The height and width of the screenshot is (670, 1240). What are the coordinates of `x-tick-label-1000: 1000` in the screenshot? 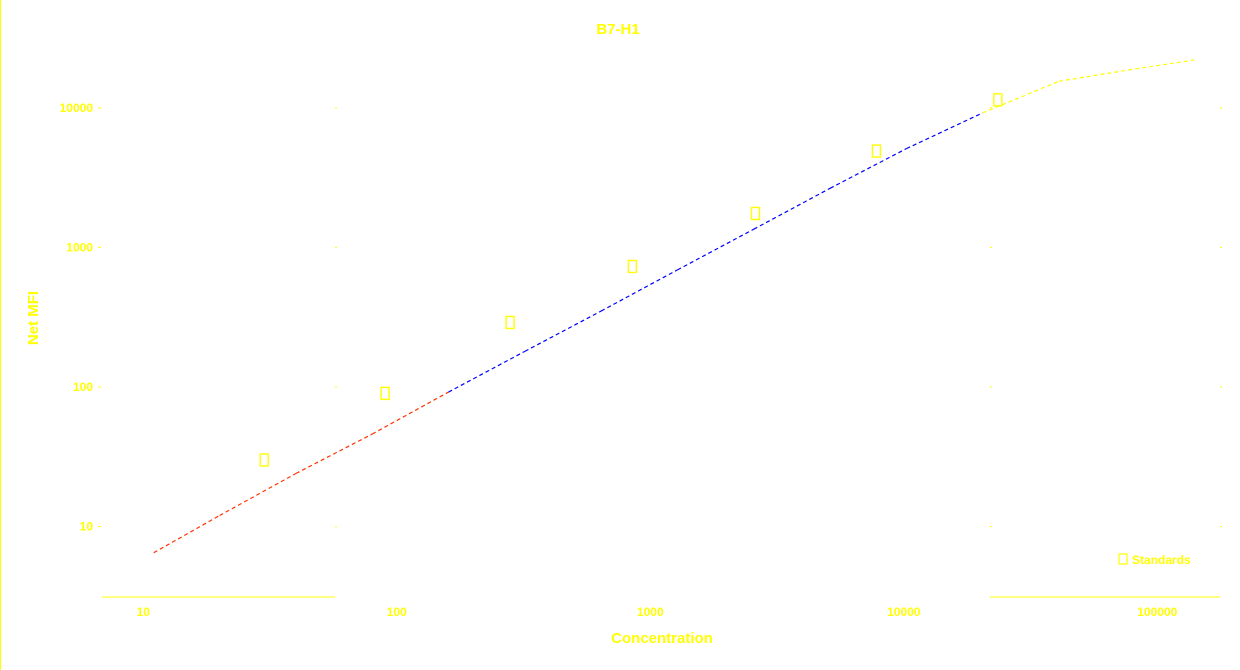 It's located at (650, 612).